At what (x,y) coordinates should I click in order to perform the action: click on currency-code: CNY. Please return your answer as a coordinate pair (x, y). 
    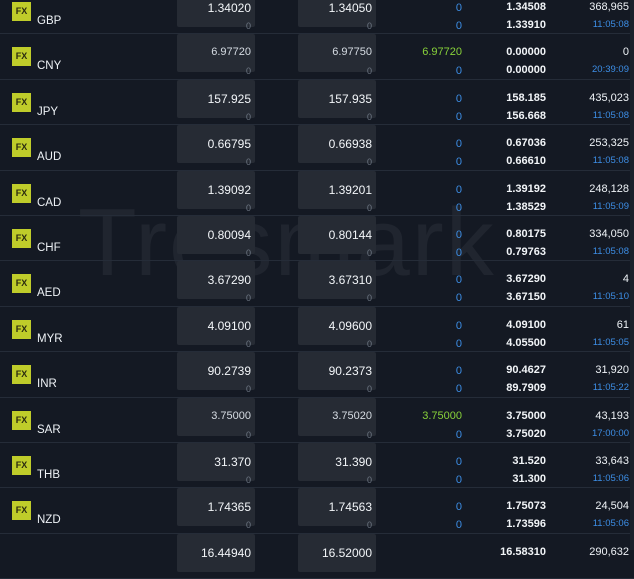
    Looking at the image, I should click on (49, 66).